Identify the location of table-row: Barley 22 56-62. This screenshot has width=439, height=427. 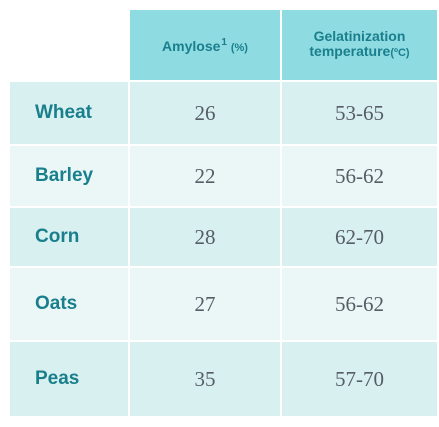
(223, 176).